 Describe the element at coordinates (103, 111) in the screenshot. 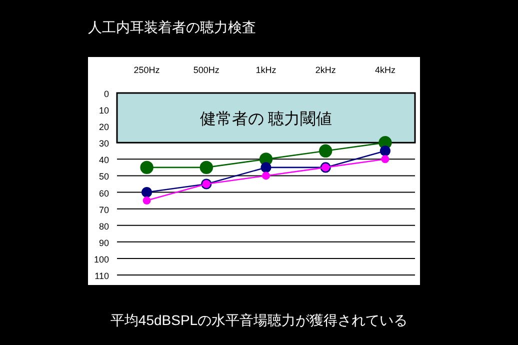

I see `y-tick-label: 10` at that location.